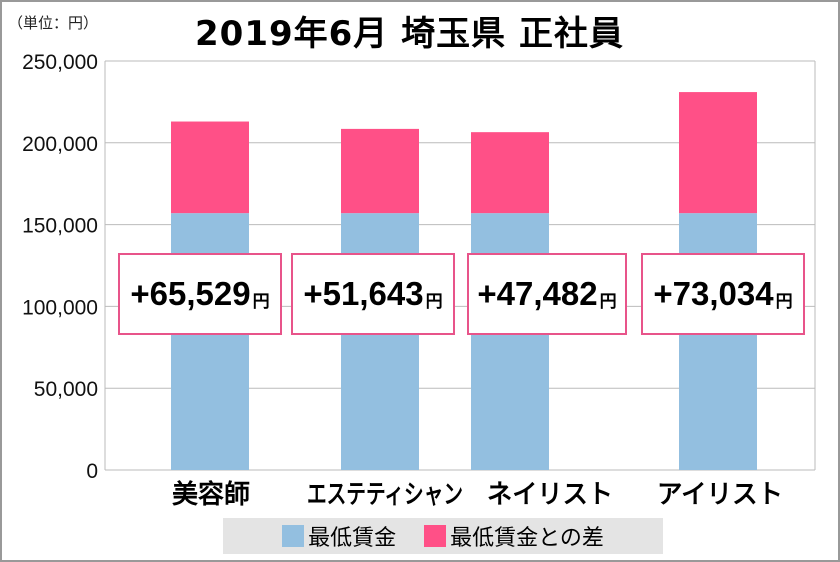  Describe the element at coordinates (60, 226) in the screenshot. I see `y-tick-label: 150,000` at that location.